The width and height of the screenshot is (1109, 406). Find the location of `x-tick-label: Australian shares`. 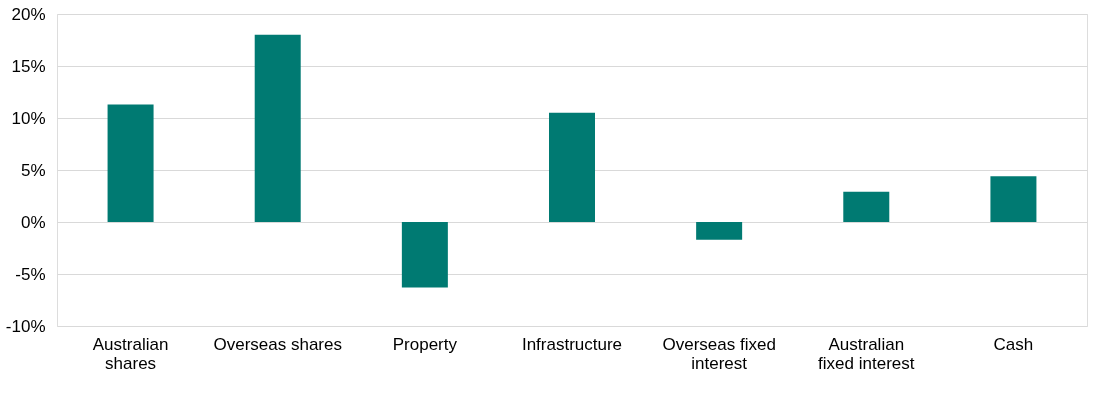

x-tick-label: Australian shares is located at coordinates (130, 353).